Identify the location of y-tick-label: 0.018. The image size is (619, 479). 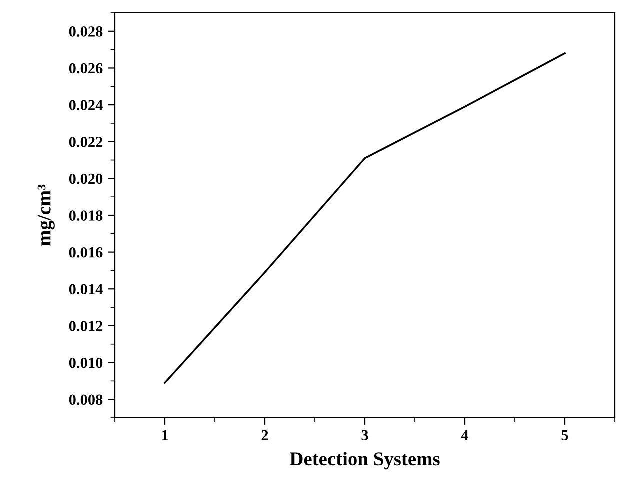
(86, 216).